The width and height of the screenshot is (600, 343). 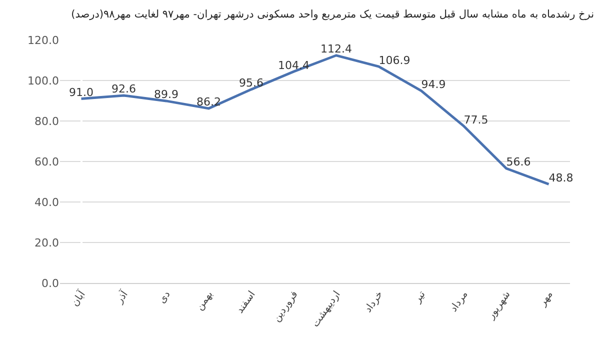 What do you see at coordinates (332, 14) in the screenshot?
I see `chart-title: نرخ رشدماه به ماه مشابه سال قبل متوسط قیمت یک مترمربع واحد مسکونی درشهر تهران- مهر۹۷ لغایت مهر۹۸(درصد)` at bounding box center [332, 14].